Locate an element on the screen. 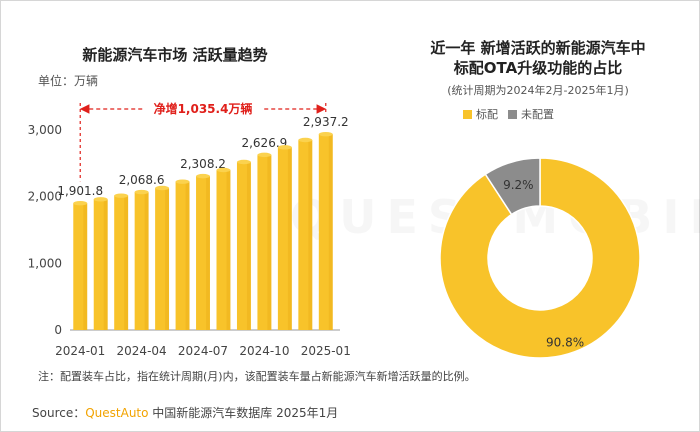 The image size is (700, 432). x-tick-label: 2025-01 is located at coordinates (326, 351).